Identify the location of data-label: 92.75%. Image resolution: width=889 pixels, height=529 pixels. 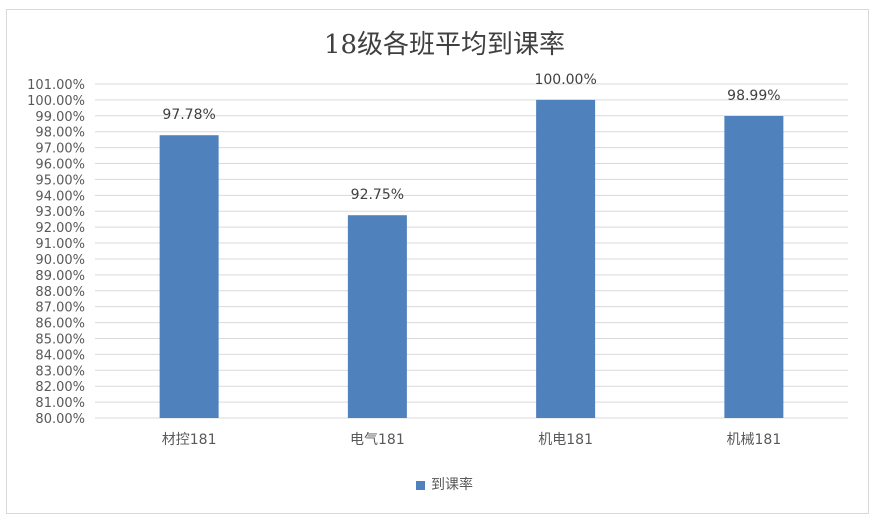
(377, 195).